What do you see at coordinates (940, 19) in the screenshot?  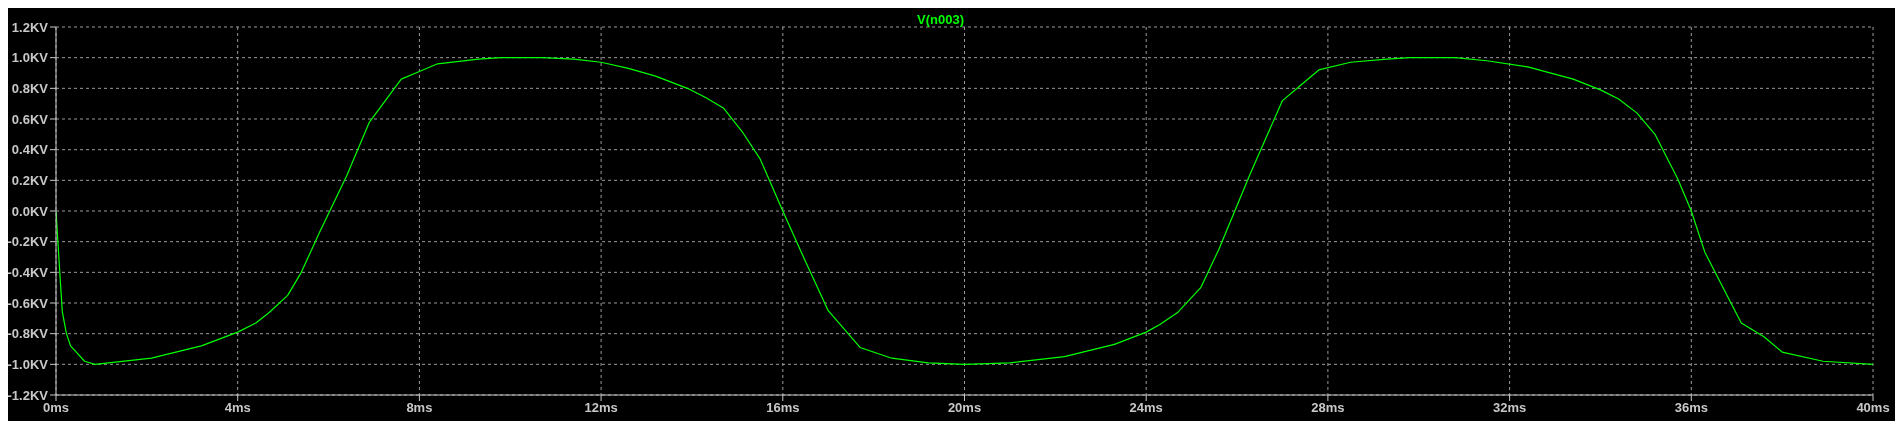 I see `text: V(n003)` at bounding box center [940, 19].